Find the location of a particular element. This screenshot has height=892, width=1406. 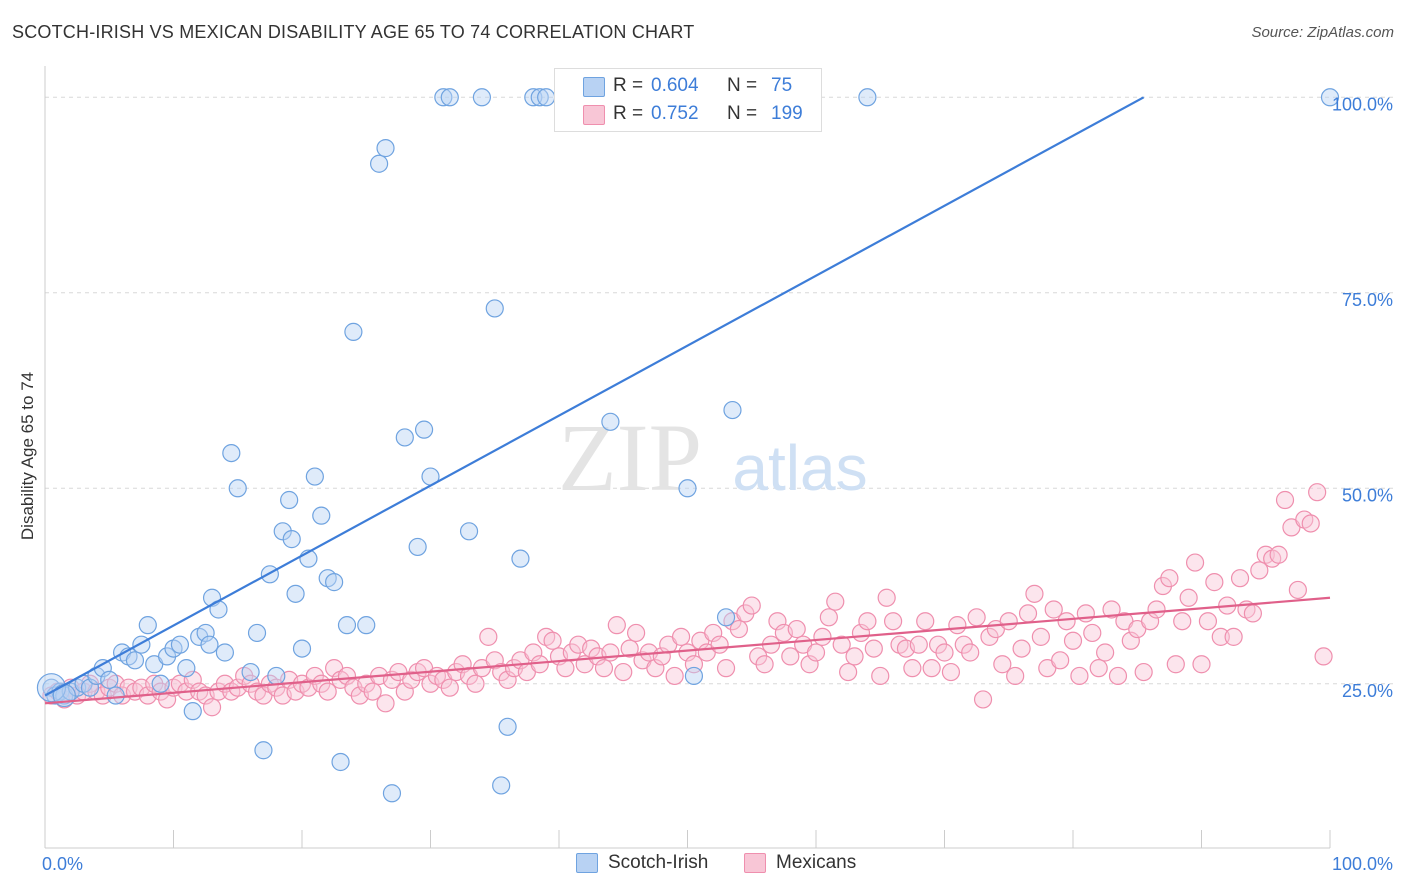

legend-n-value: 75 is located at coordinates (782, 85).